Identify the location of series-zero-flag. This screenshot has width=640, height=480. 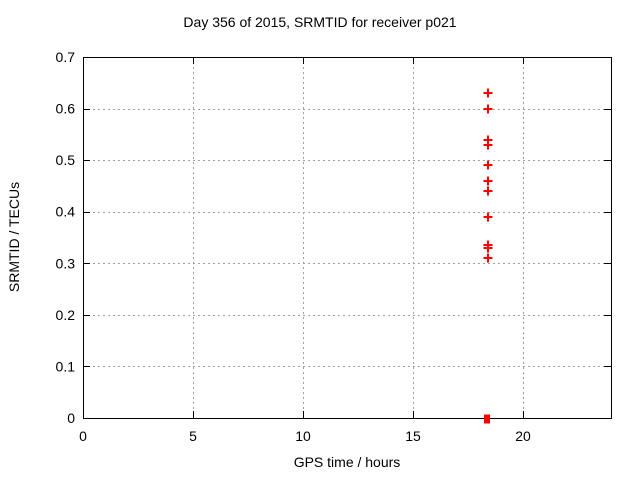
(487, 419).